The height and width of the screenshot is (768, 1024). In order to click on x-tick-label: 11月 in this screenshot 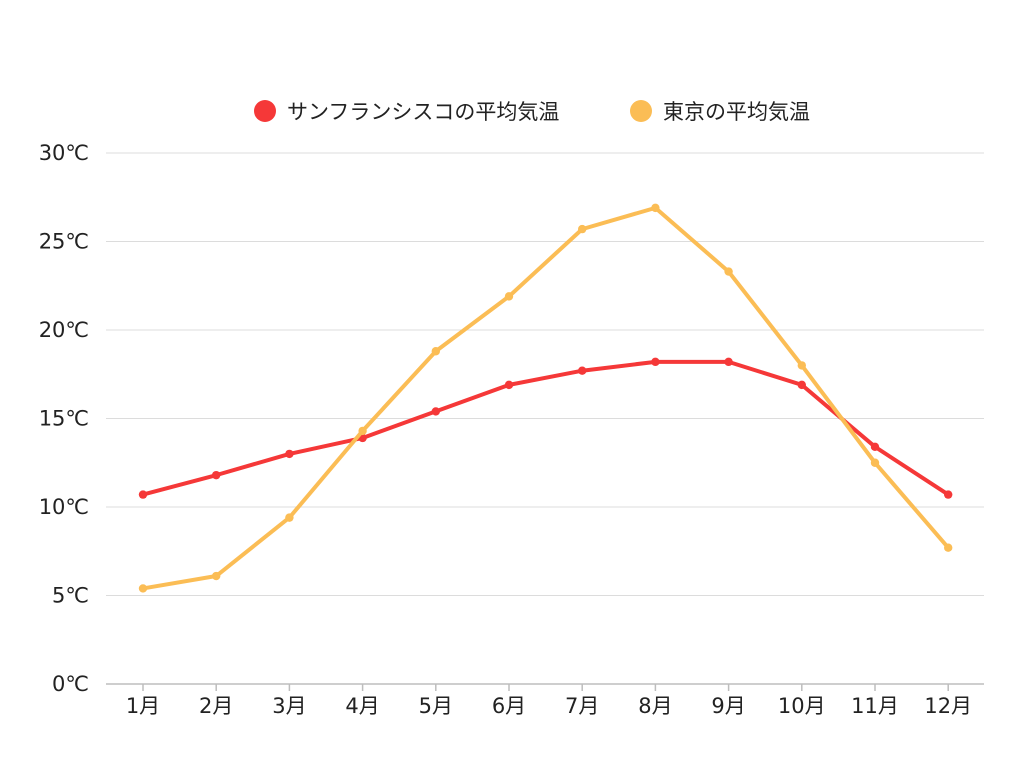, I will do `click(875, 706)`.